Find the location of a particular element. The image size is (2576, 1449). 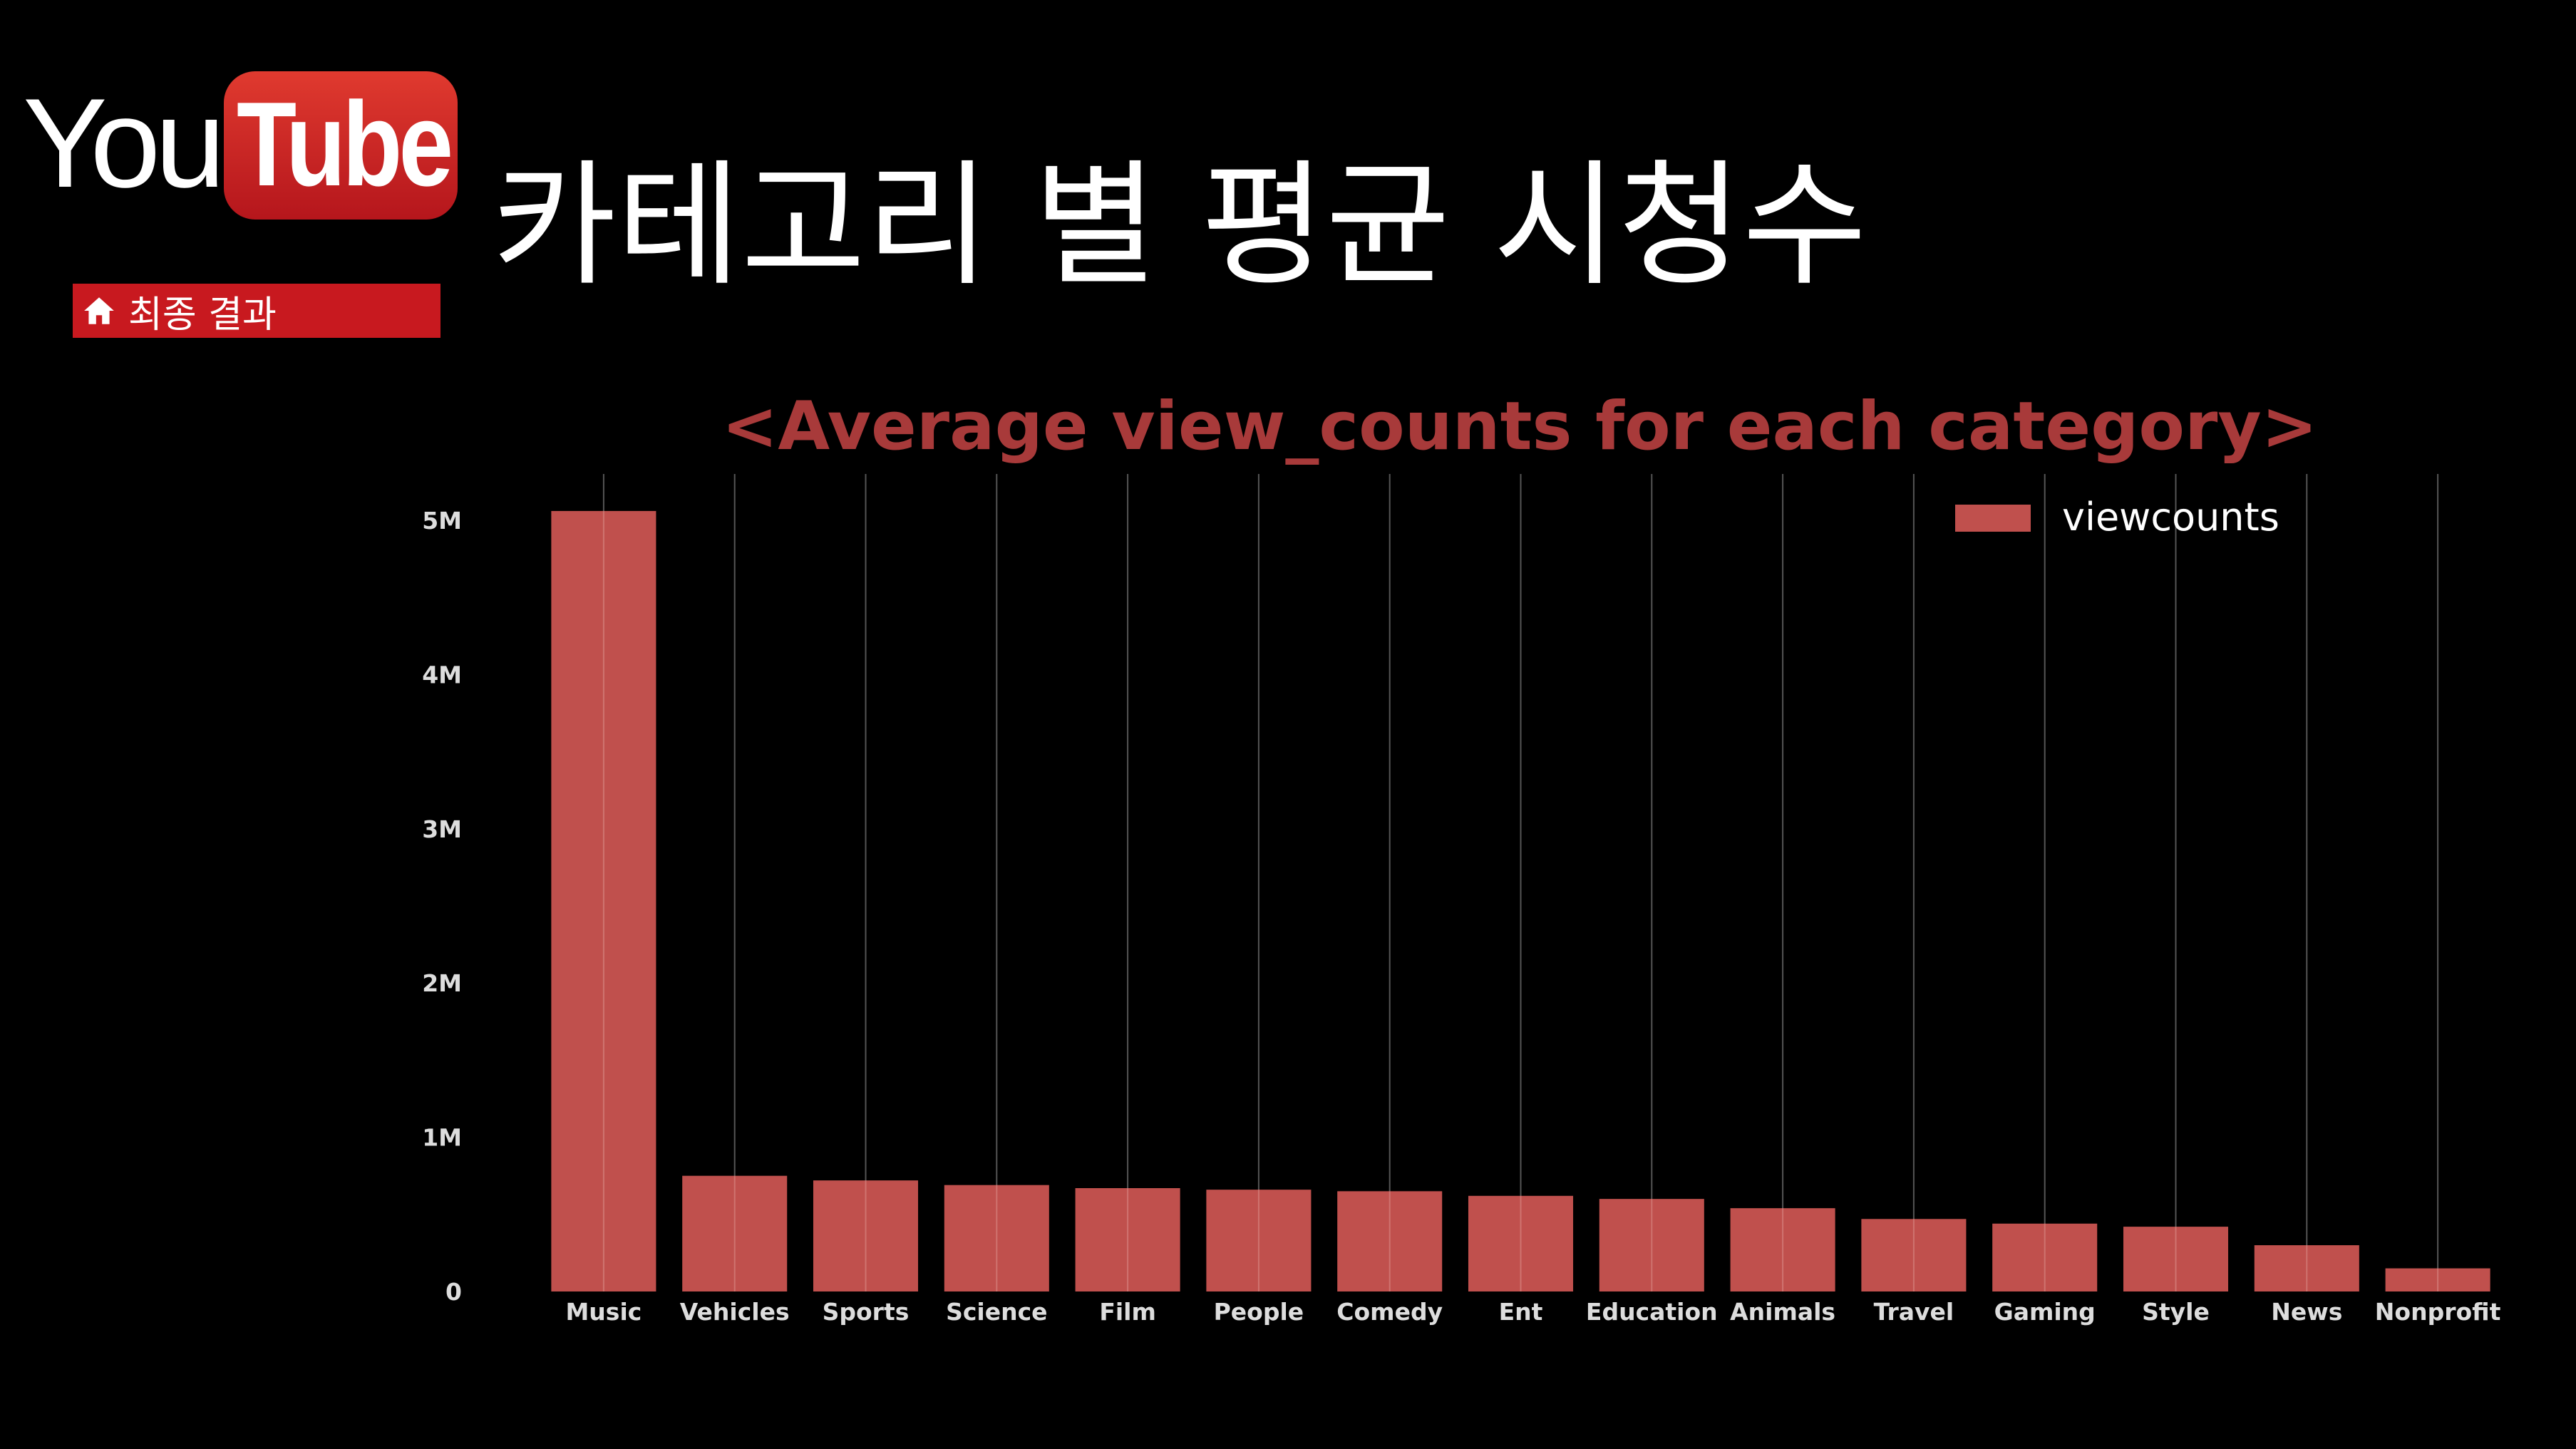

page-title: 카테고리 별 평균 시청수 is located at coordinates (1179, 225).